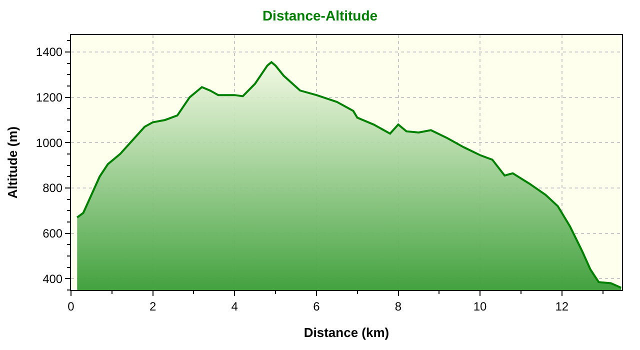 This screenshot has width=640, height=350. What do you see at coordinates (316, 306) in the screenshot?
I see `x-tick-label: 6` at bounding box center [316, 306].